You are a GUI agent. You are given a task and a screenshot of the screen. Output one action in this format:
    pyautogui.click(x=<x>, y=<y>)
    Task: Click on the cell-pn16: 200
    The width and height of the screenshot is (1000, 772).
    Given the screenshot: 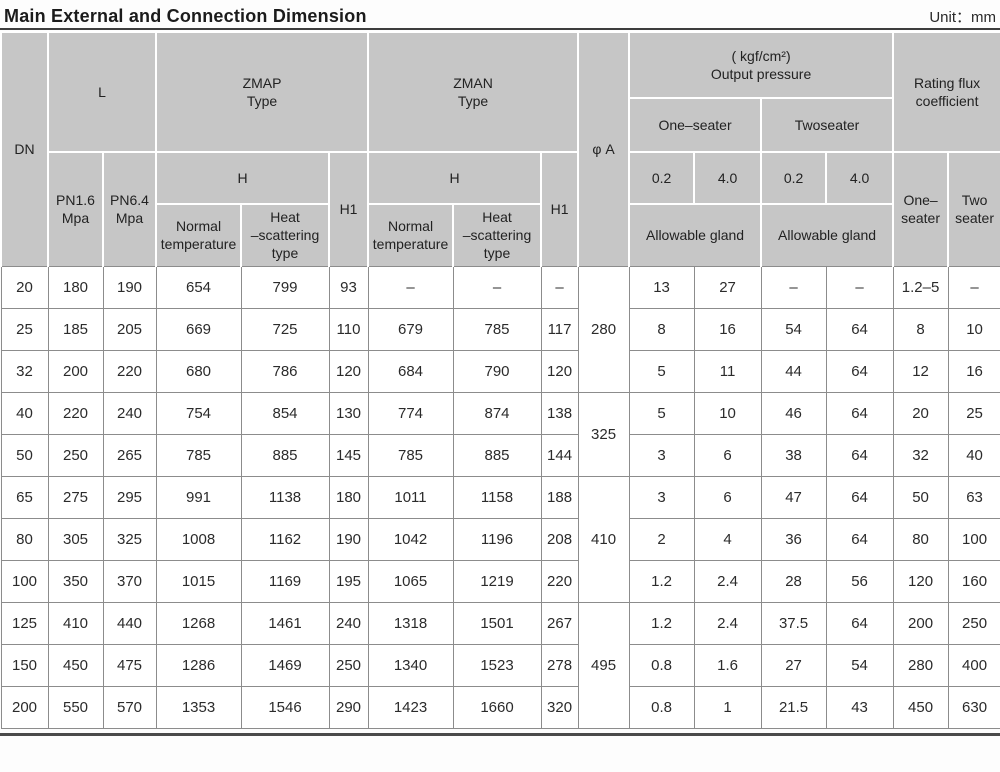 What is the action you would take?
    pyautogui.click(x=75, y=371)
    